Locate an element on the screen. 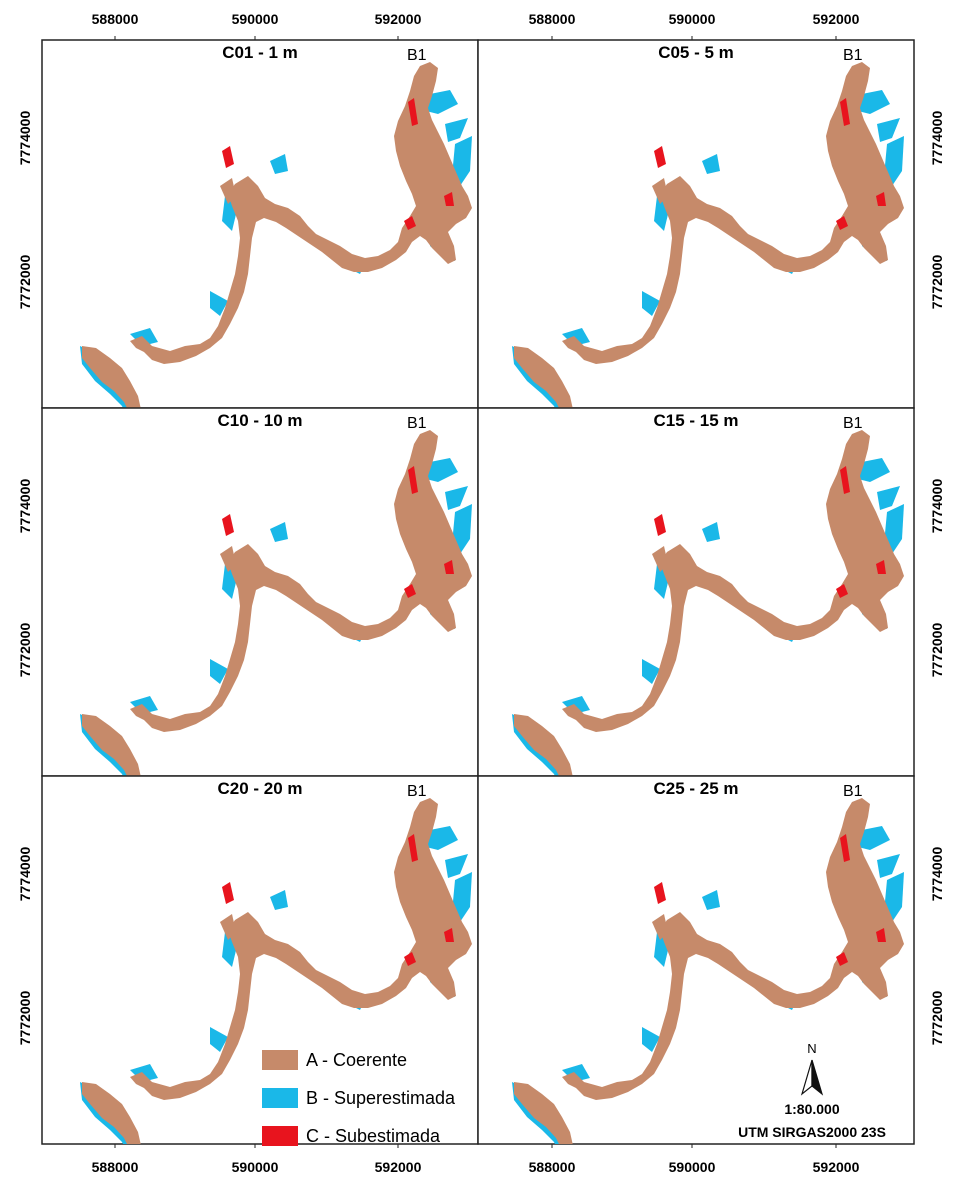 The width and height of the screenshot is (962, 1189). north-arrow-icon is located at coordinates (817, 1077).